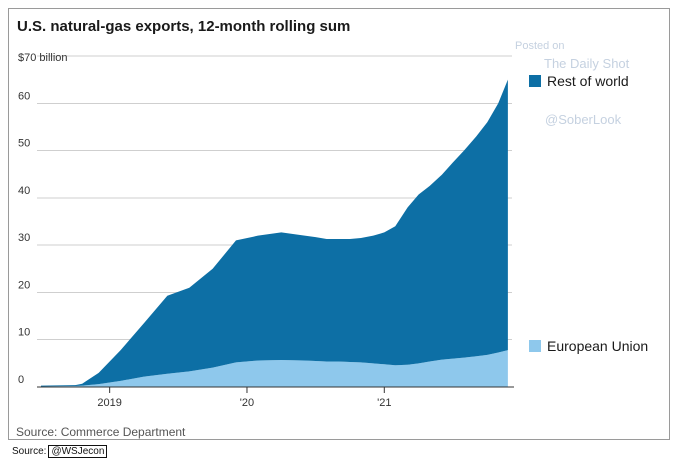 The image size is (680, 470). Describe the element at coordinates (274, 368) in the screenshot. I see `area-european-union` at that location.